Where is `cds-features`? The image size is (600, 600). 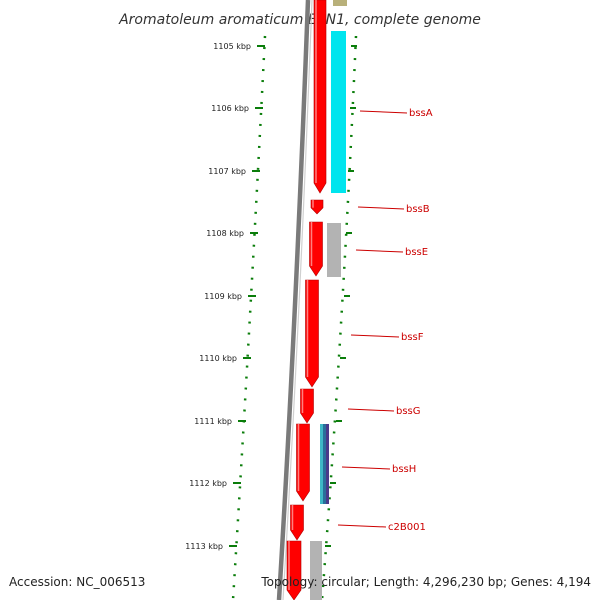 cds-features is located at coordinates (316, 300).